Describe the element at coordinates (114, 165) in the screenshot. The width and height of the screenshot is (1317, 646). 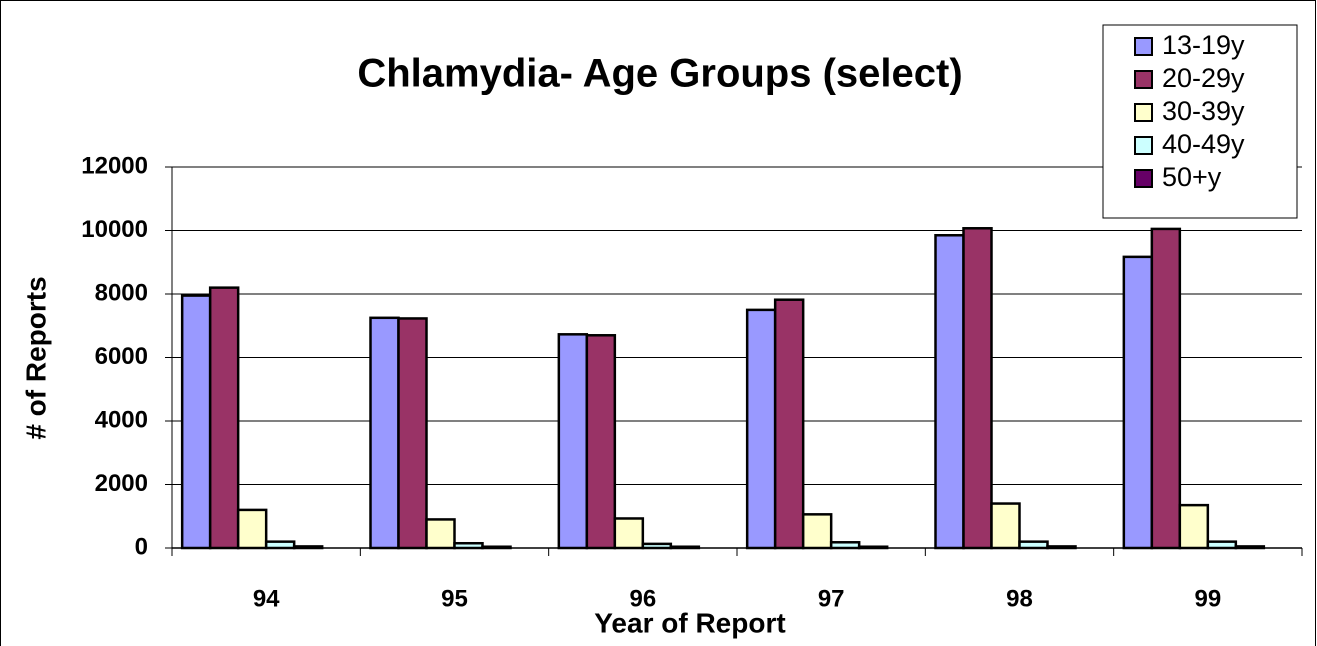
I see `y-tick-label: 12000` at that location.